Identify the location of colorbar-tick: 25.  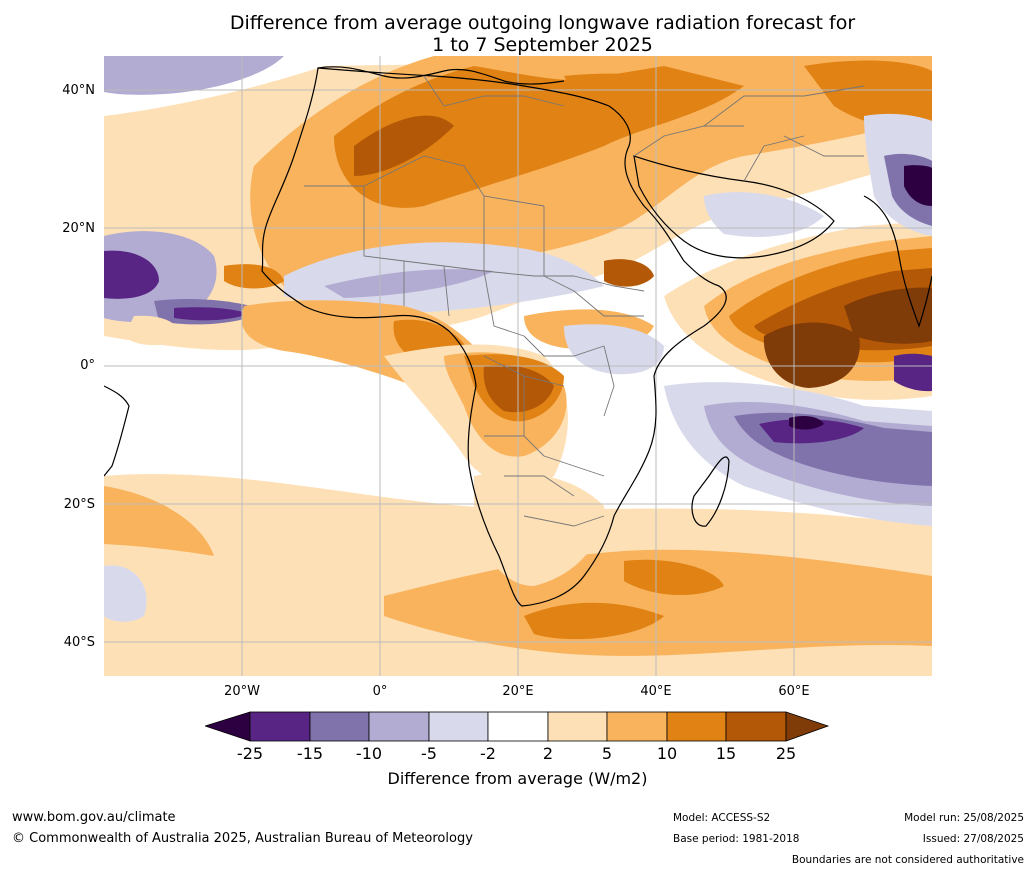
(786, 753).